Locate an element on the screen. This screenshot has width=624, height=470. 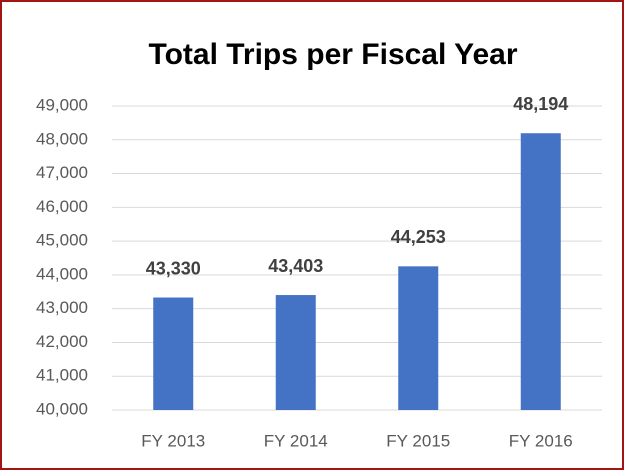
x-tick-label: FY 2016 is located at coordinates (541, 440).